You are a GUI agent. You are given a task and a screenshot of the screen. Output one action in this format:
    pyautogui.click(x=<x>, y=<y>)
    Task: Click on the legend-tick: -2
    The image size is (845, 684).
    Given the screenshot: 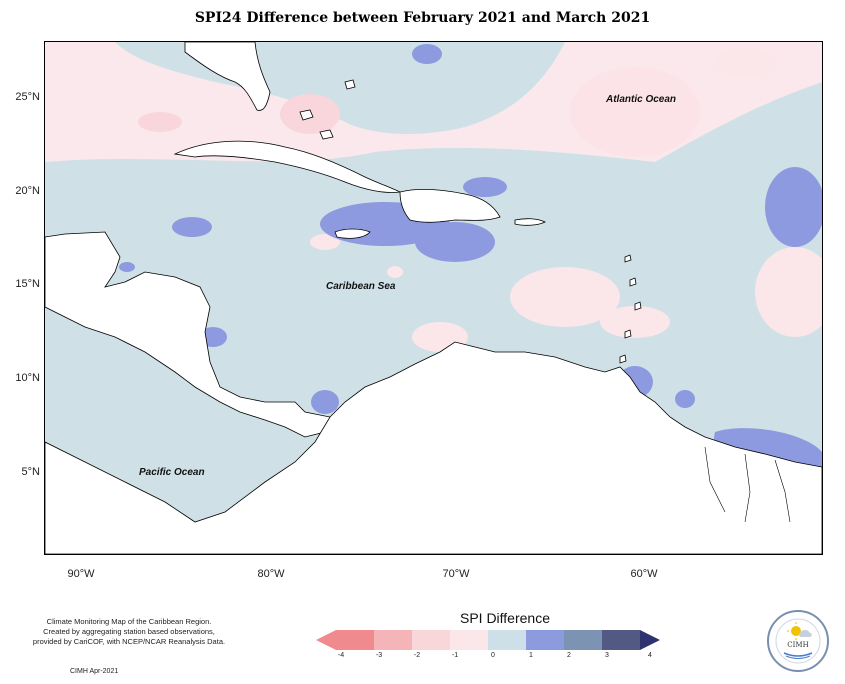 What is the action you would take?
    pyautogui.click(x=417, y=655)
    